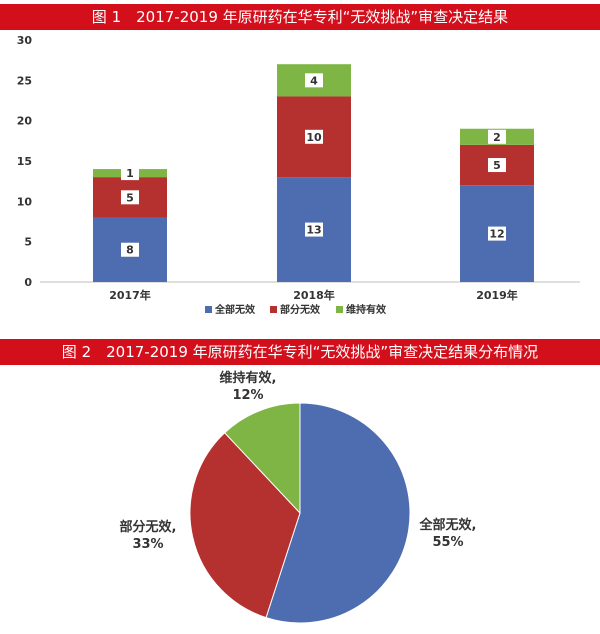 The width and height of the screenshot is (600, 634). What do you see at coordinates (300, 352) in the screenshot?
I see `figure2-title: 图 2 2017-2019 年原研药在华专利“无效挑战”审查决定结果分布情况` at bounding box center [300, 352].